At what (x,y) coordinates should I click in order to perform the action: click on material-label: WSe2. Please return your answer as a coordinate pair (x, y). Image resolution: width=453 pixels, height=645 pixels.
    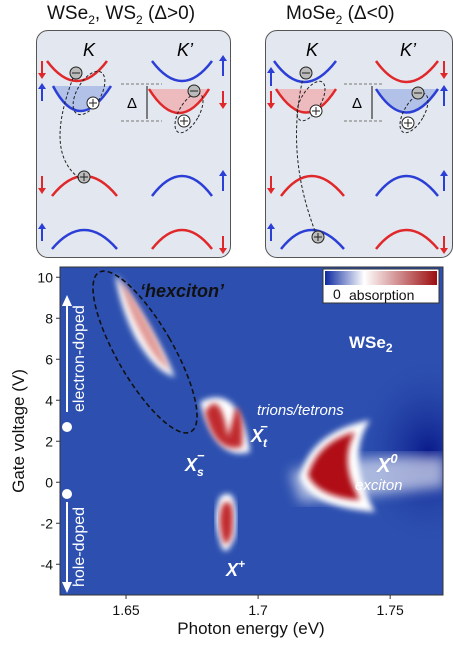
    Looking at the image, I should click on (371, 344).